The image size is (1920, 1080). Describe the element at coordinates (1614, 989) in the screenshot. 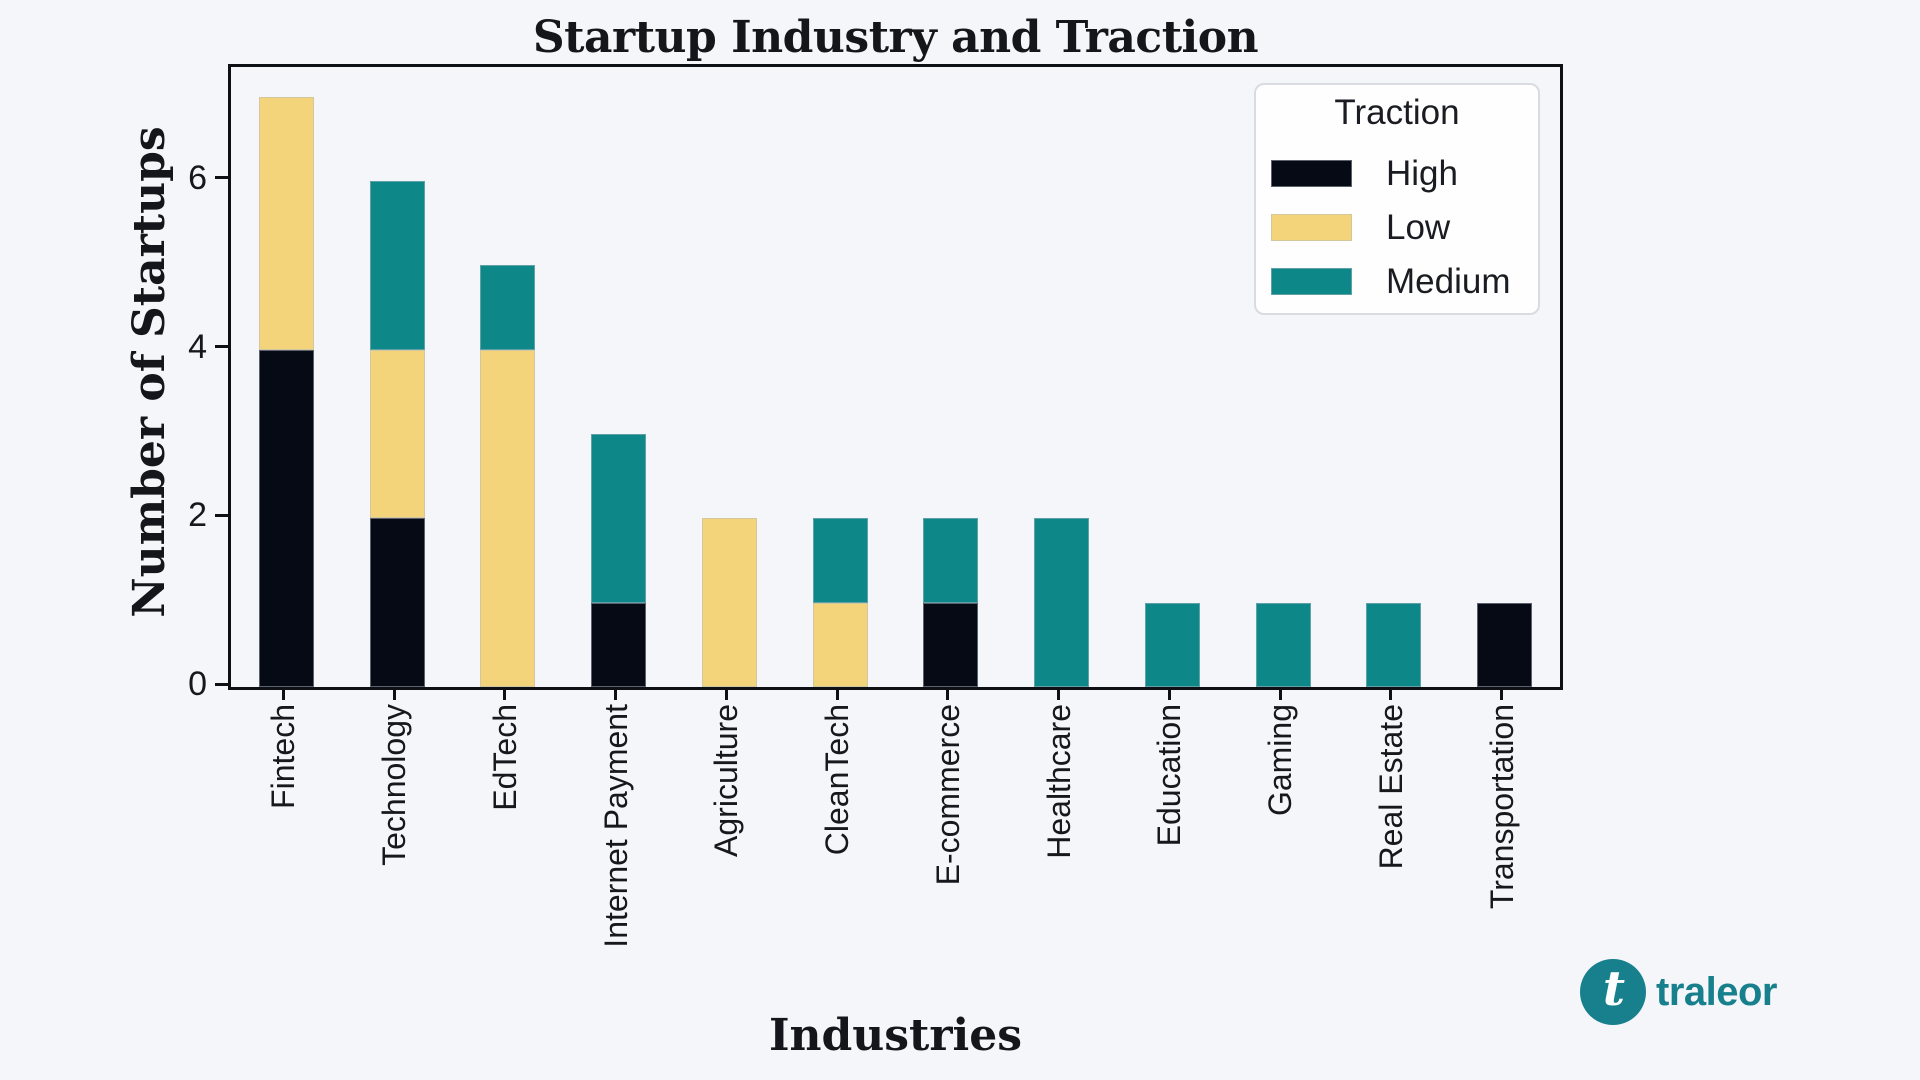

I see `brand-logo-letter: t` at that location.